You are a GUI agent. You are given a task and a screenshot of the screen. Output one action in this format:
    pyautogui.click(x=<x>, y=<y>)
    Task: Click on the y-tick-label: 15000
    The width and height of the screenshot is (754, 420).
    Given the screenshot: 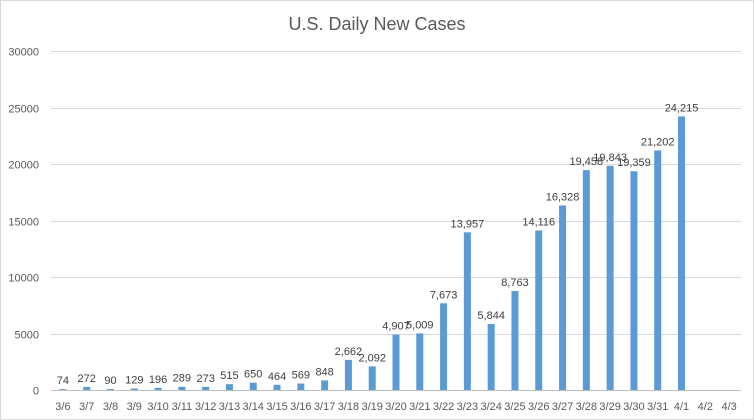 What is the action you would take?
    pyautogui.click(x=23, y=223)
    